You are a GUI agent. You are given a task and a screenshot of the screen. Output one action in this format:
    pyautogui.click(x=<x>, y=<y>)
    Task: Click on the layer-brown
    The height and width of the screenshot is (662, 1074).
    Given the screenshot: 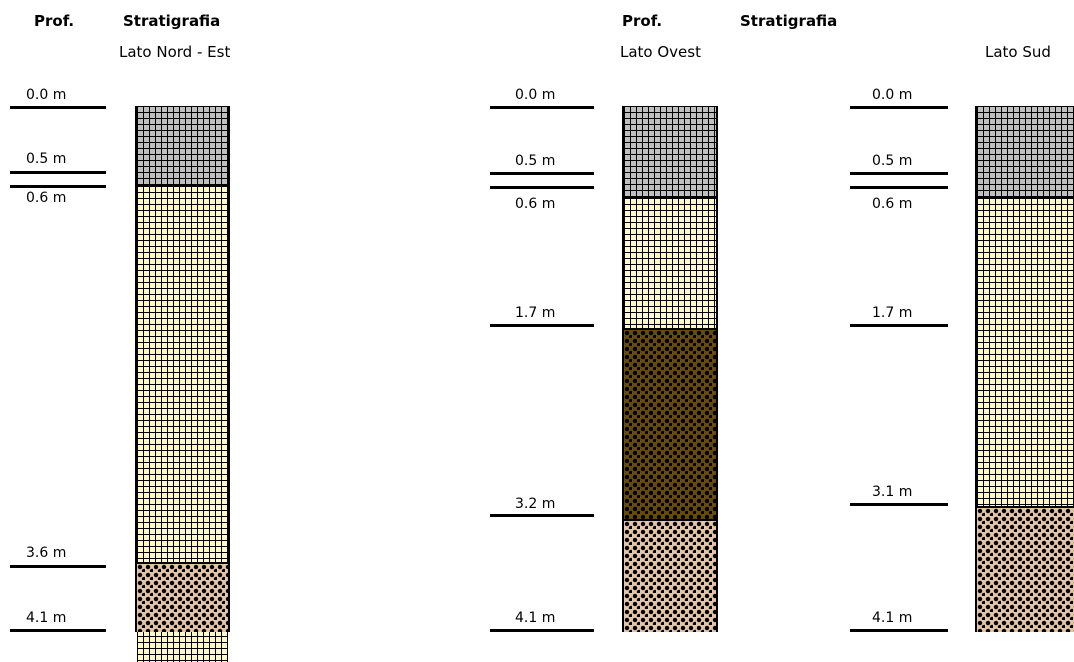 What is the action you would take?
    pyautogui.click(x=670, y=423)
    